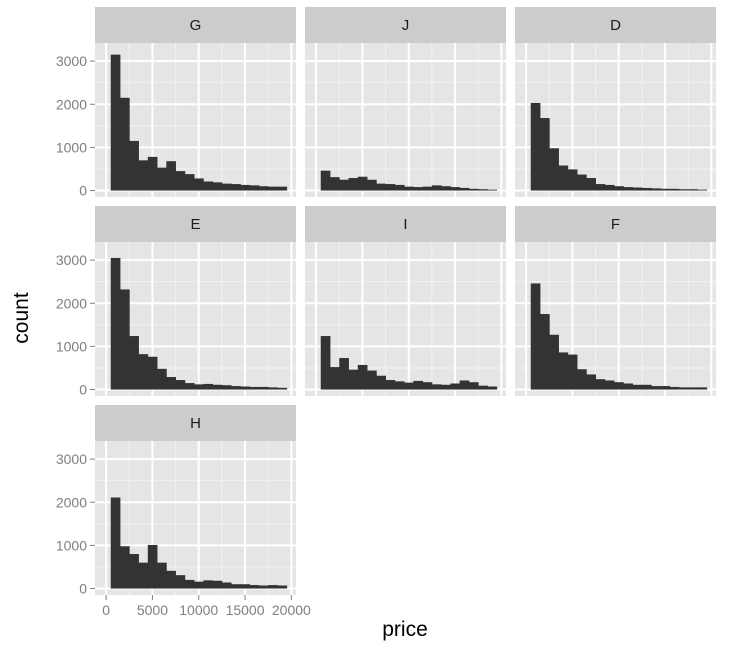  Describe the element at coordinates (405, 120) in the screenshot. I see `plot-background` at that location.